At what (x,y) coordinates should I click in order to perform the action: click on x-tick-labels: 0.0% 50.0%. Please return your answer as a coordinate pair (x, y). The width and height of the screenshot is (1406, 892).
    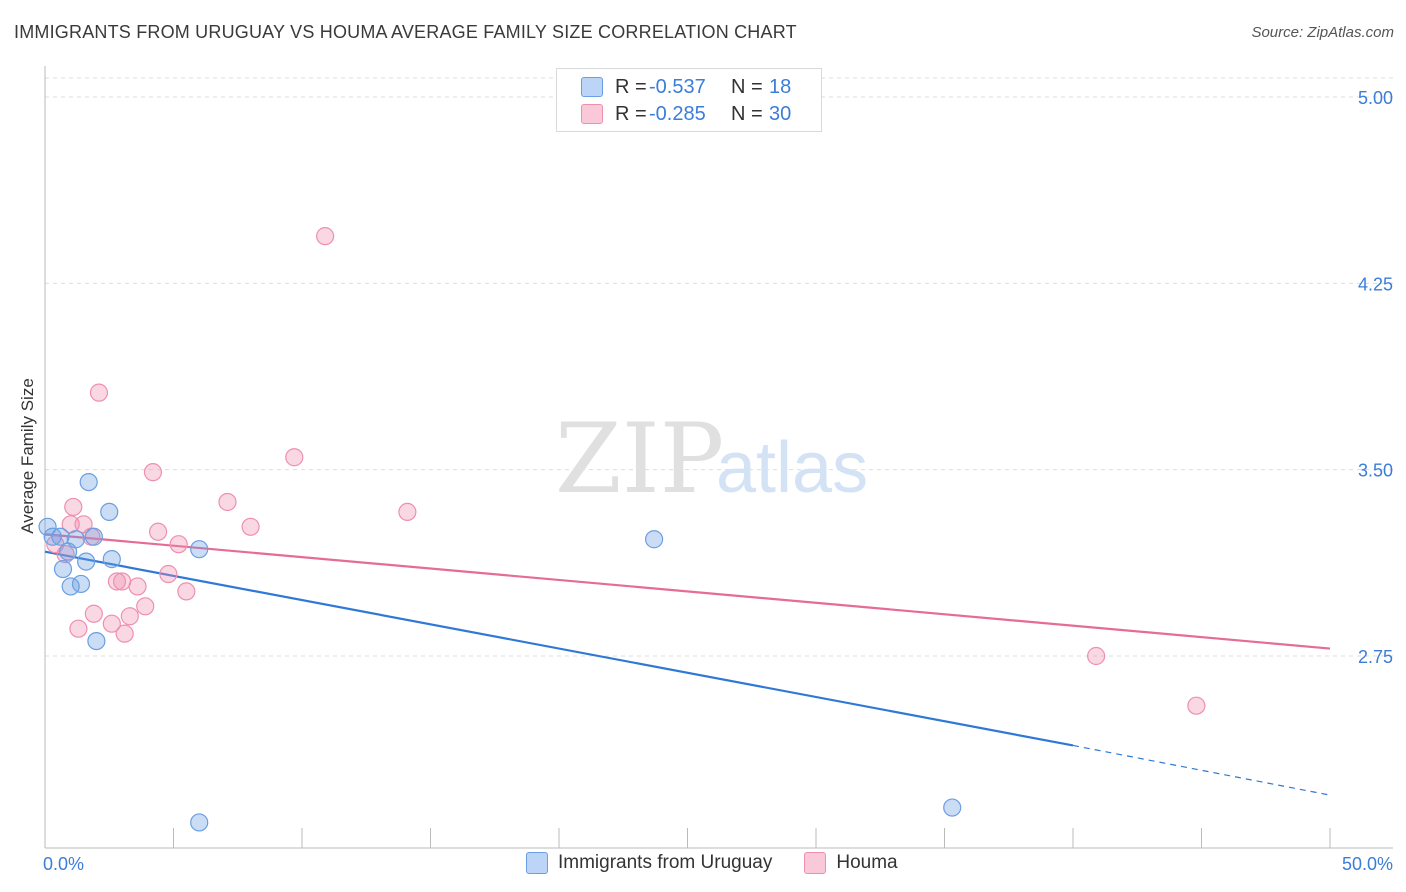
    Looking at the image, I should click on (718, 864).